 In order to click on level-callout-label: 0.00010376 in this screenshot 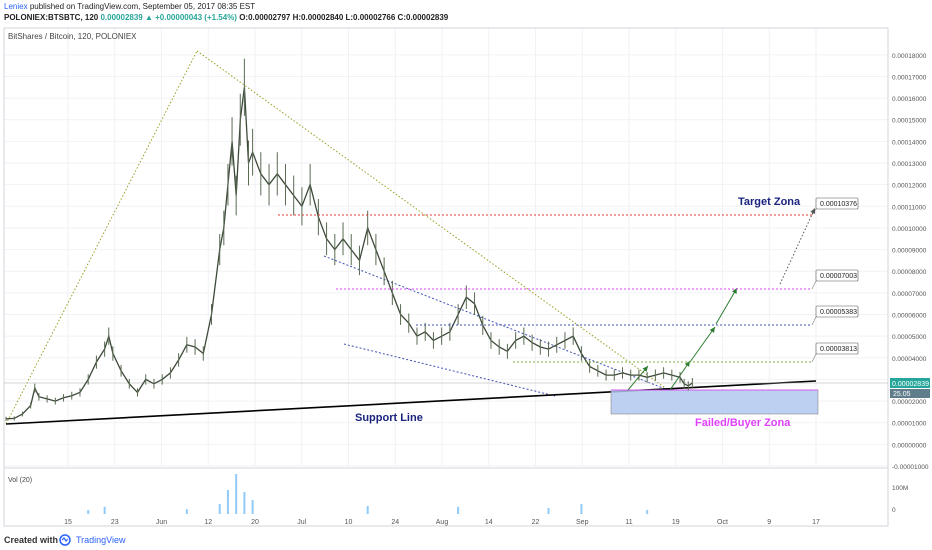, I will do `click(838, 204)`.